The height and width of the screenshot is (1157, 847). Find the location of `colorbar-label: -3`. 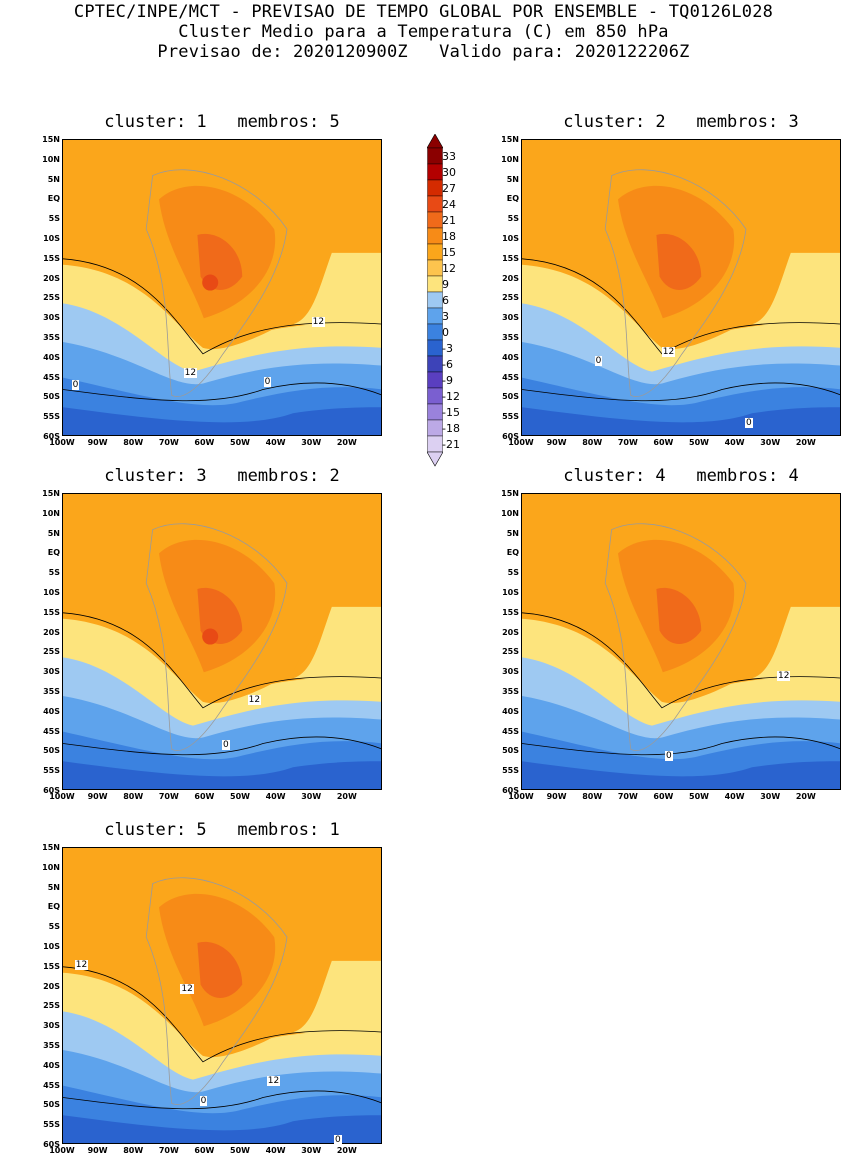

colorbar-label: -3 is located at coordinates (447, 348).